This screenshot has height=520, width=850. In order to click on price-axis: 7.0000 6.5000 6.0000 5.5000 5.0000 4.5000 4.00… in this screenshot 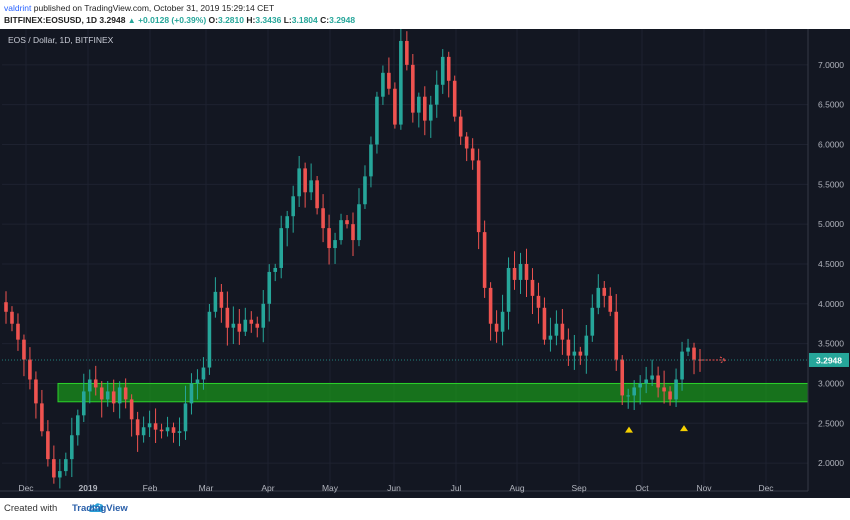, I will do `click(828, 263)`.